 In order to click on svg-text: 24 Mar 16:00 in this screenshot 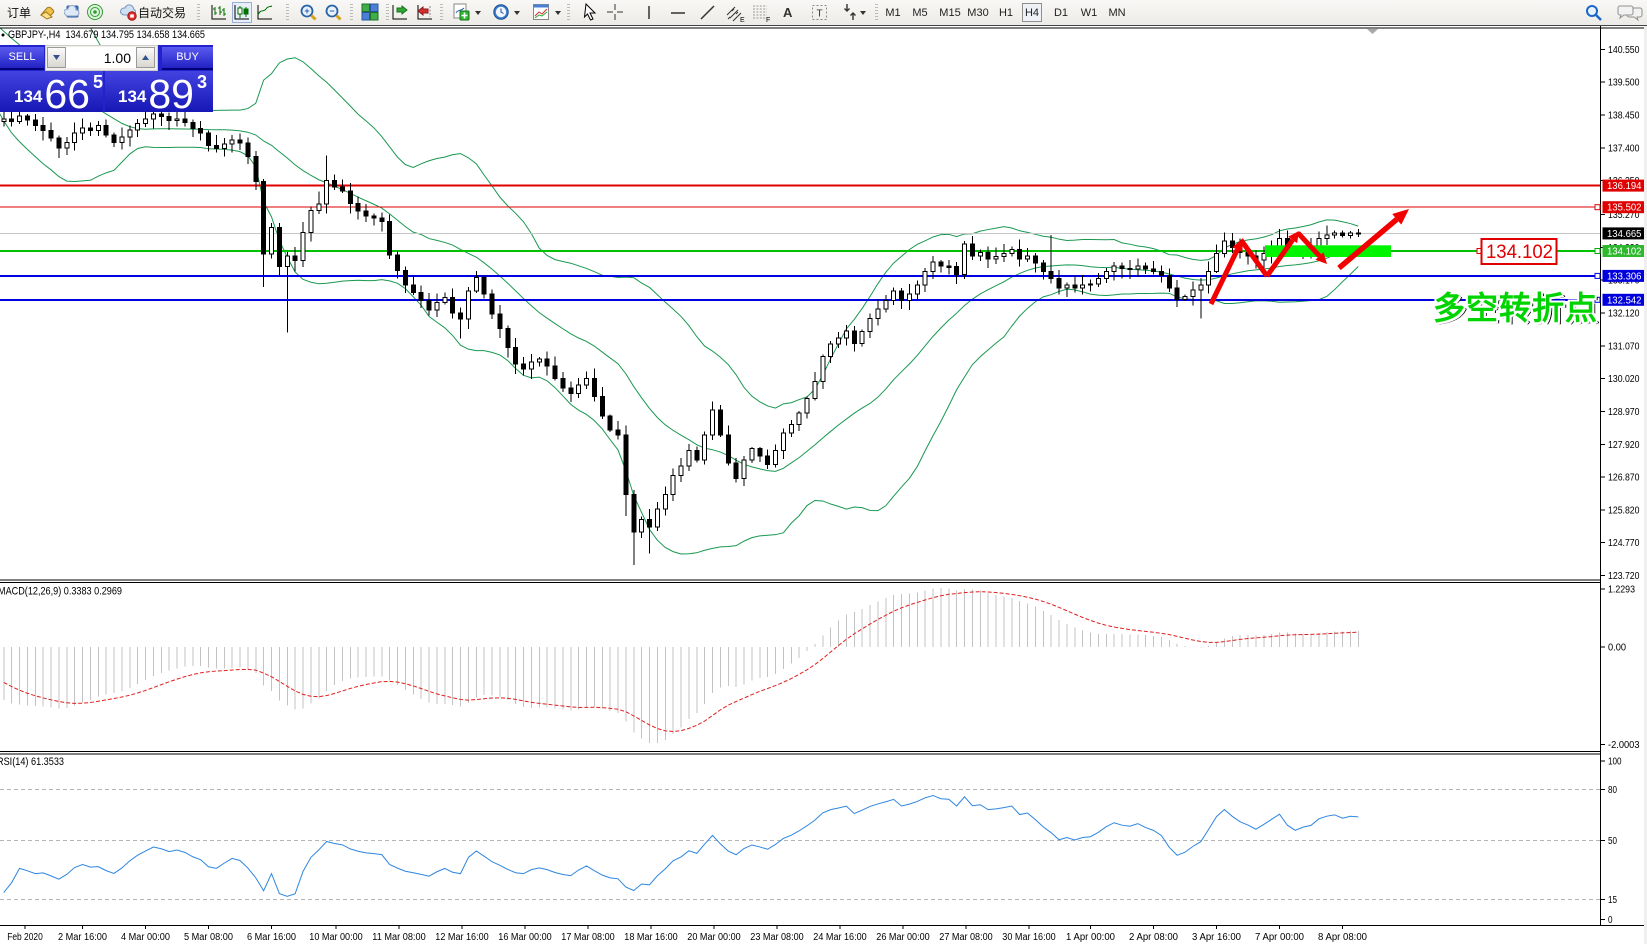, I will do `click(840, 937)`.